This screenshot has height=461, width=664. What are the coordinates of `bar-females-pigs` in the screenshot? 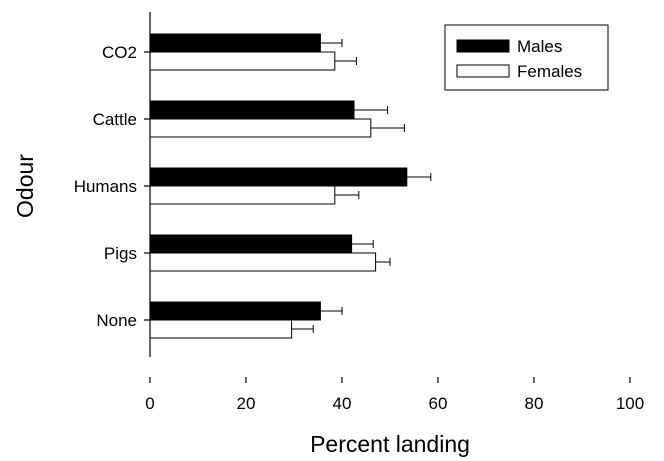 It's located at (263, 262).